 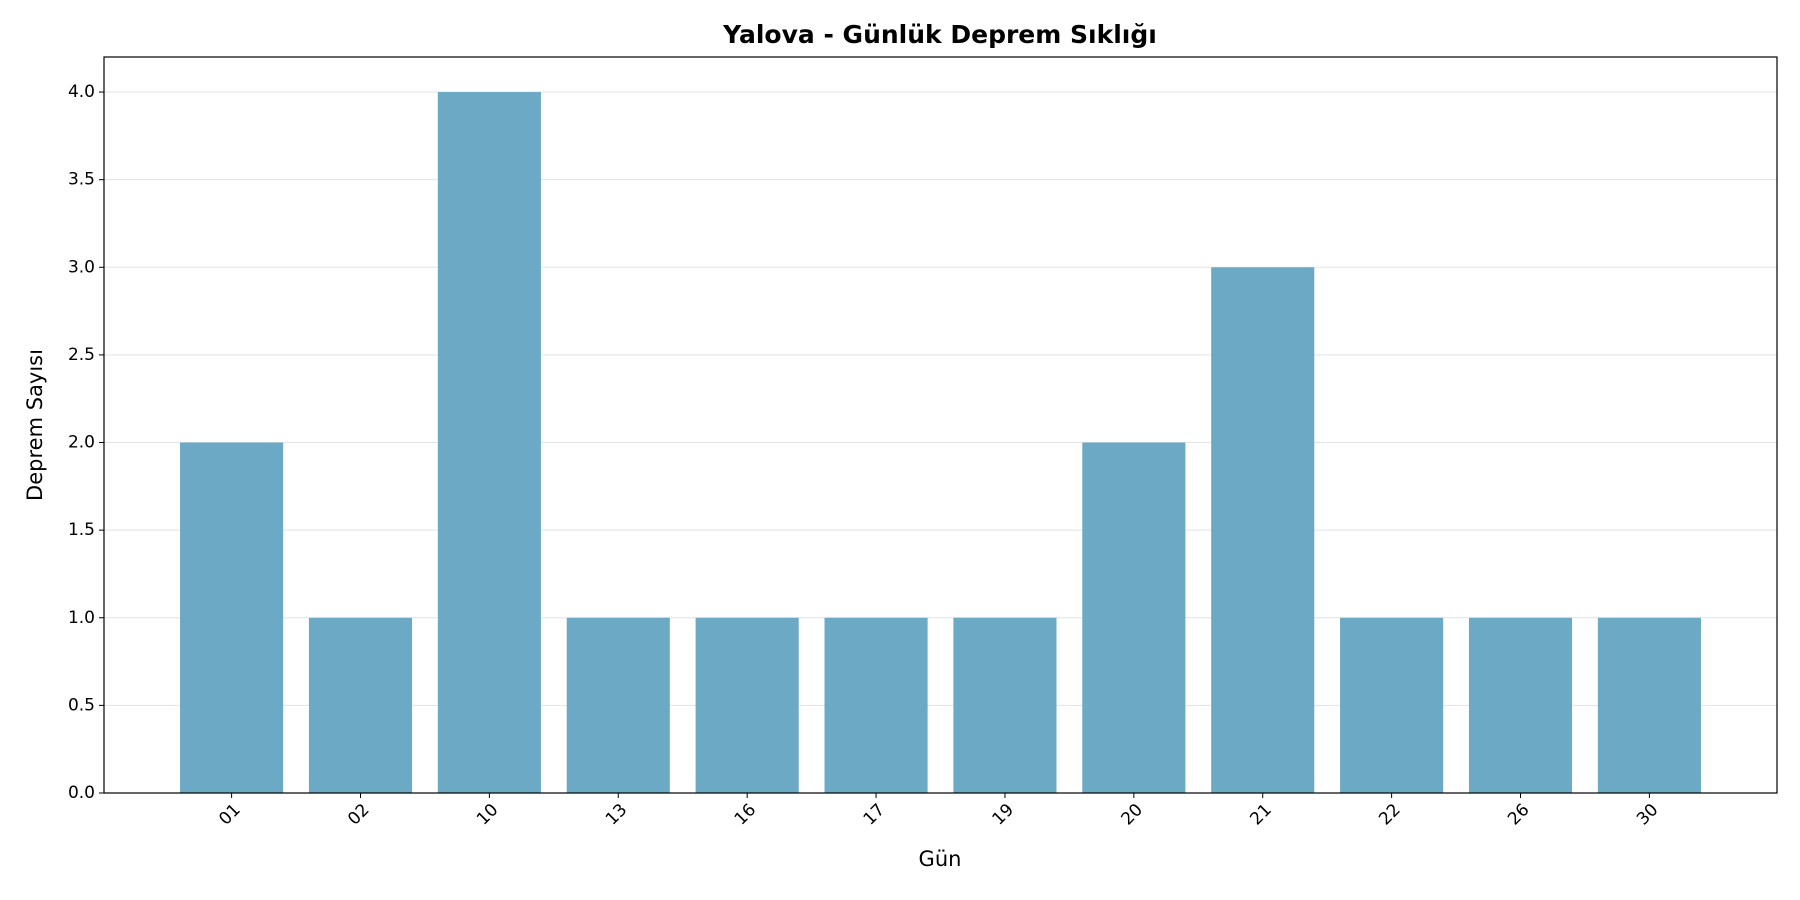 I want to click on y-tick-label: 0.0, so click(x=81, y=793).